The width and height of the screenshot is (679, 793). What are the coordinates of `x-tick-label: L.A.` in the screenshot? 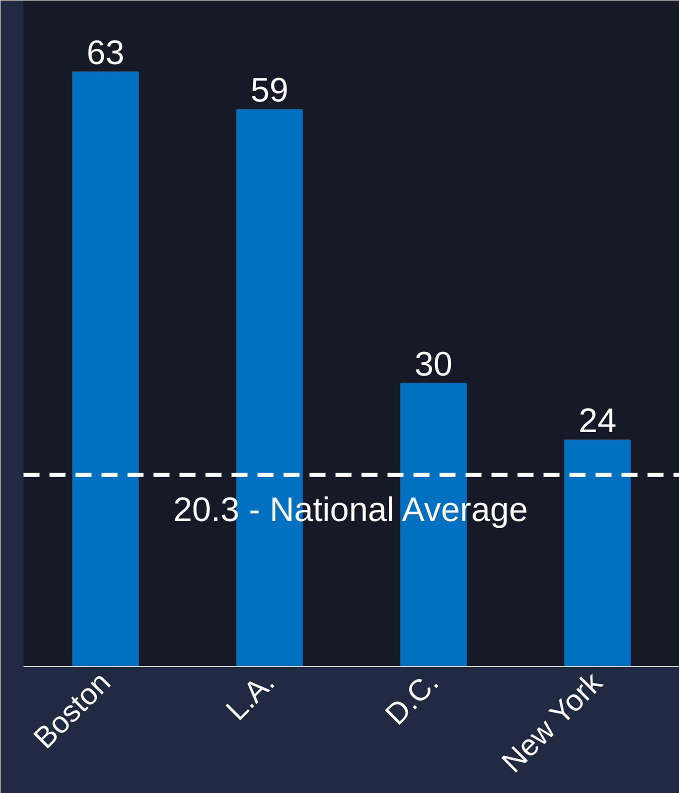 It's located at (251, 696).